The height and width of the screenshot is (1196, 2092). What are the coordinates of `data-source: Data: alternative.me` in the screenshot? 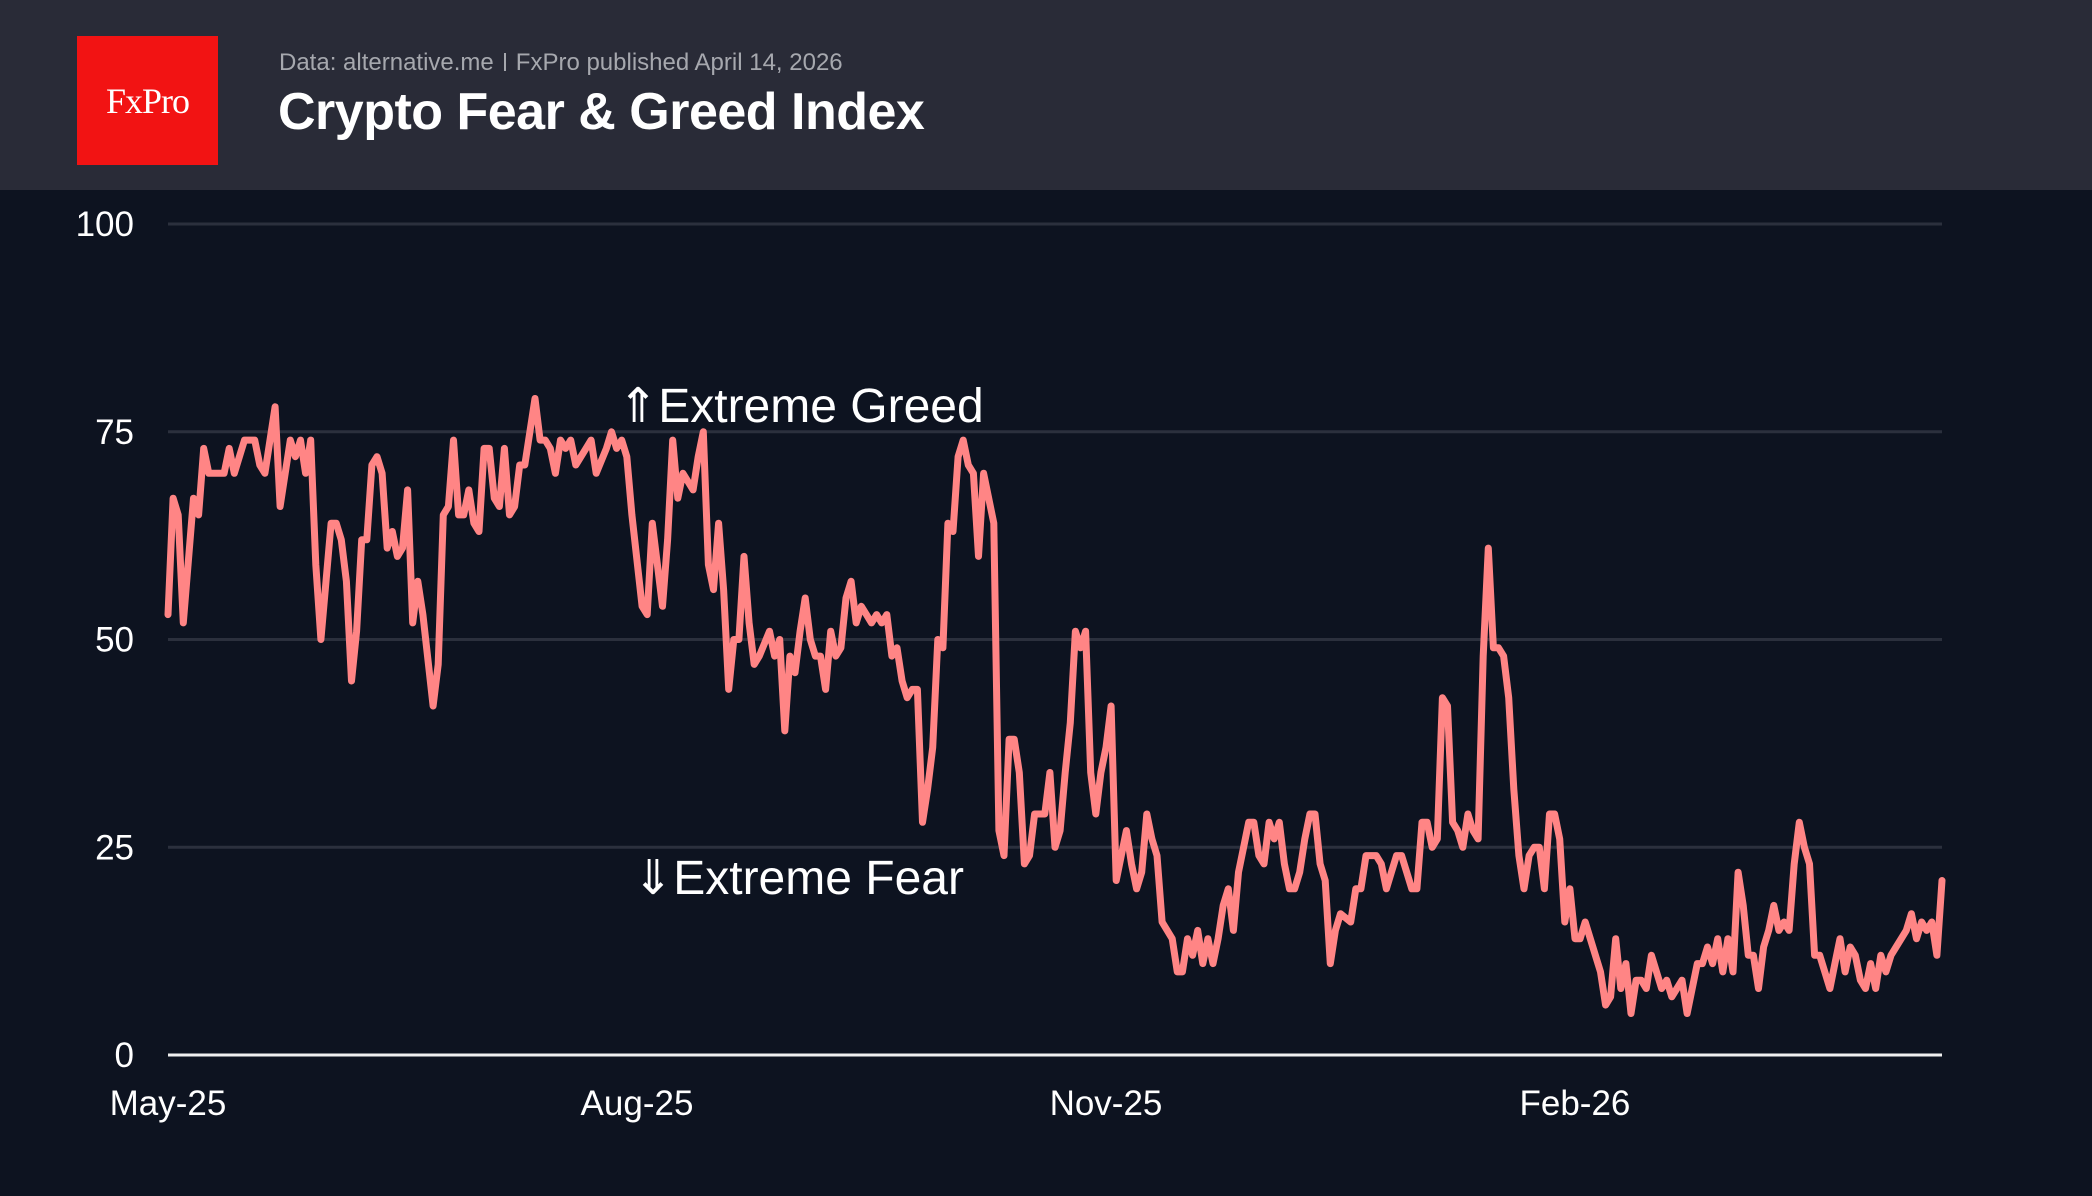 It's located at (386, 62).